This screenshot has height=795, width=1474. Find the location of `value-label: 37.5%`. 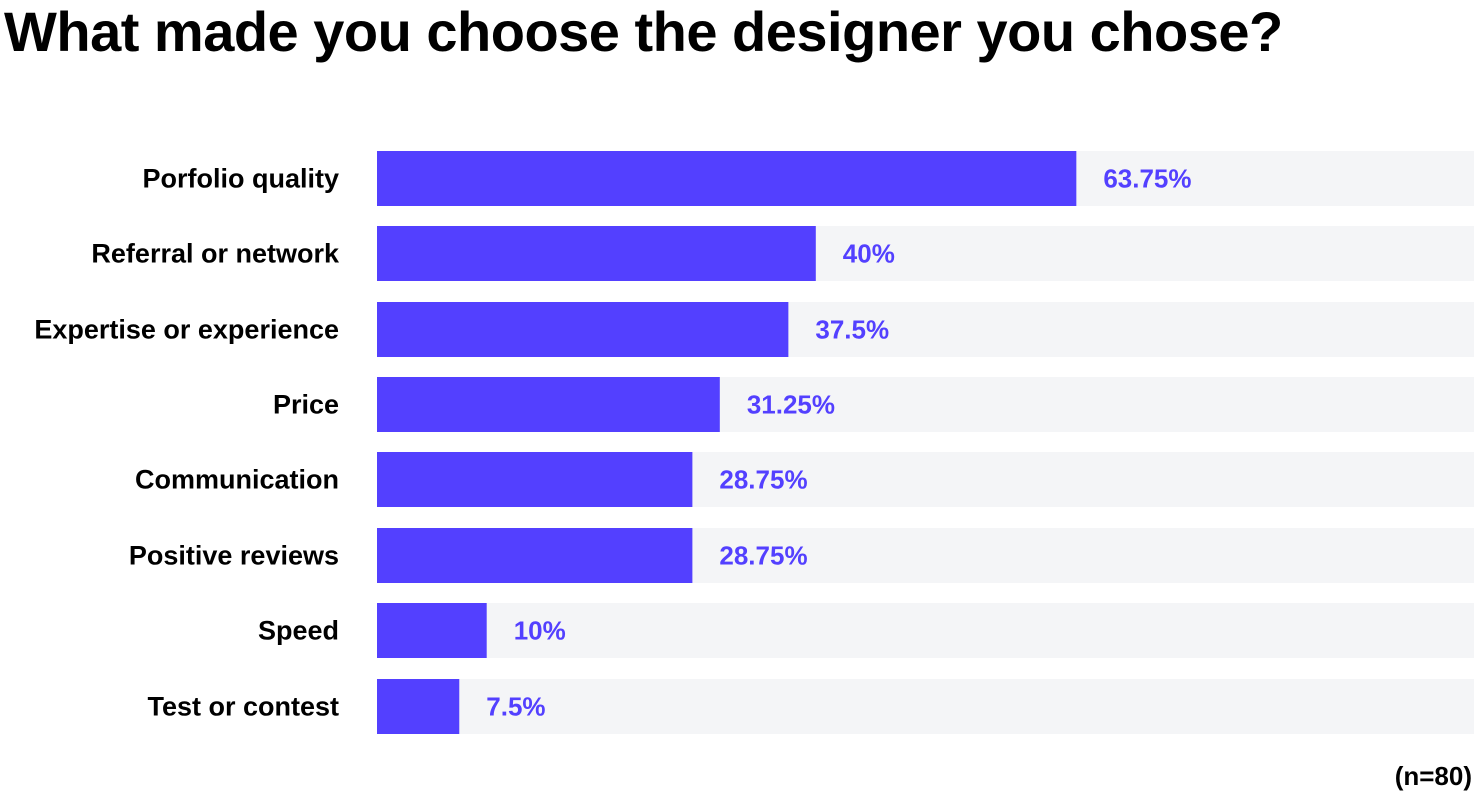

value-label: 37.5% is located at coordinates (852, 330).